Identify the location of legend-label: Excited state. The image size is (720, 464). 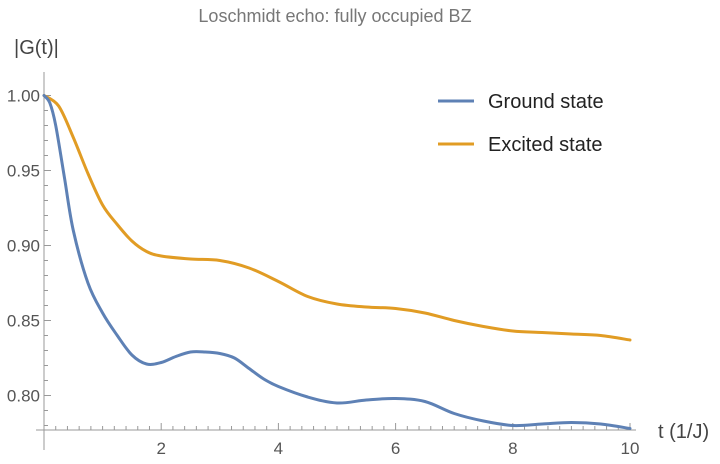
(545, 145).